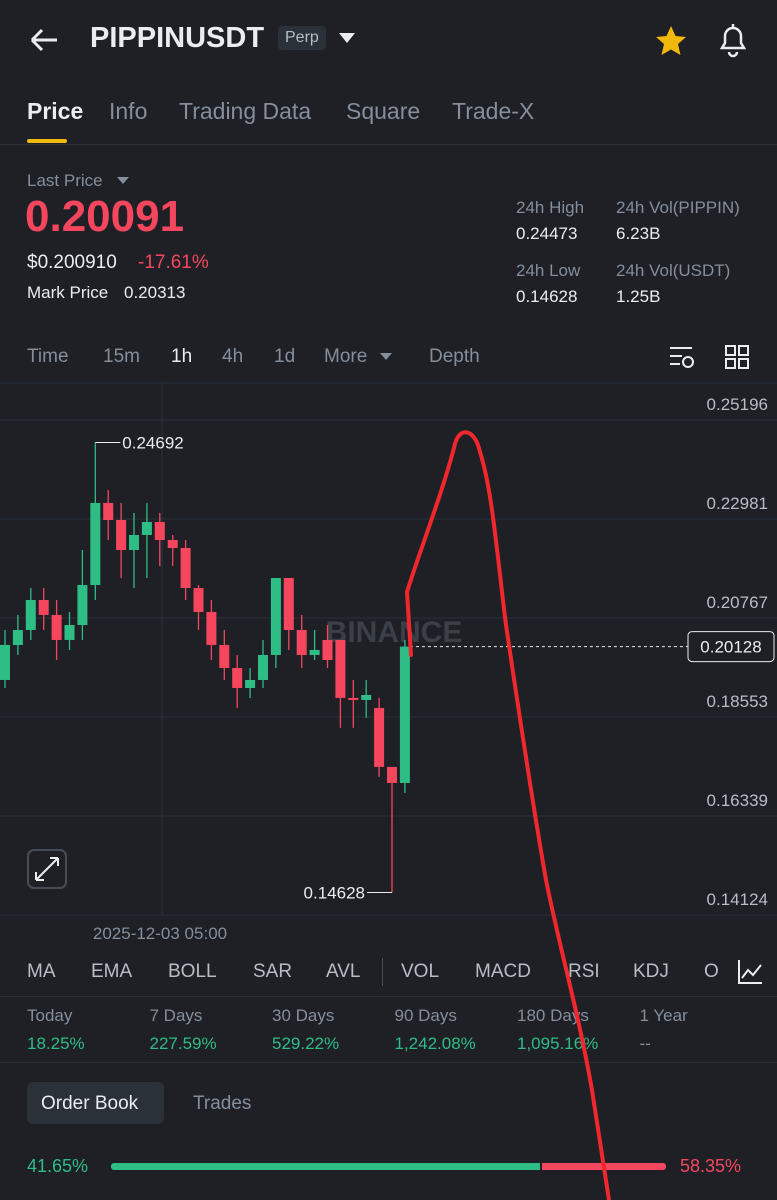 This screenshot has width=777, height=1200. What do you see at coordinates (303, 1015) in the screenshot?
I see `period-label: 30 Days` at bounding box center [303, 1015].